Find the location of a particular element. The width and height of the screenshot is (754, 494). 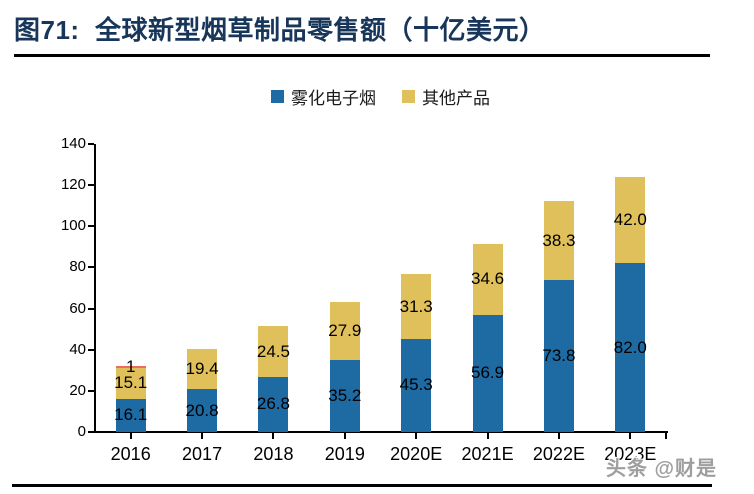

bar-value-label: 42.0 is located at coordinates (630, 220).